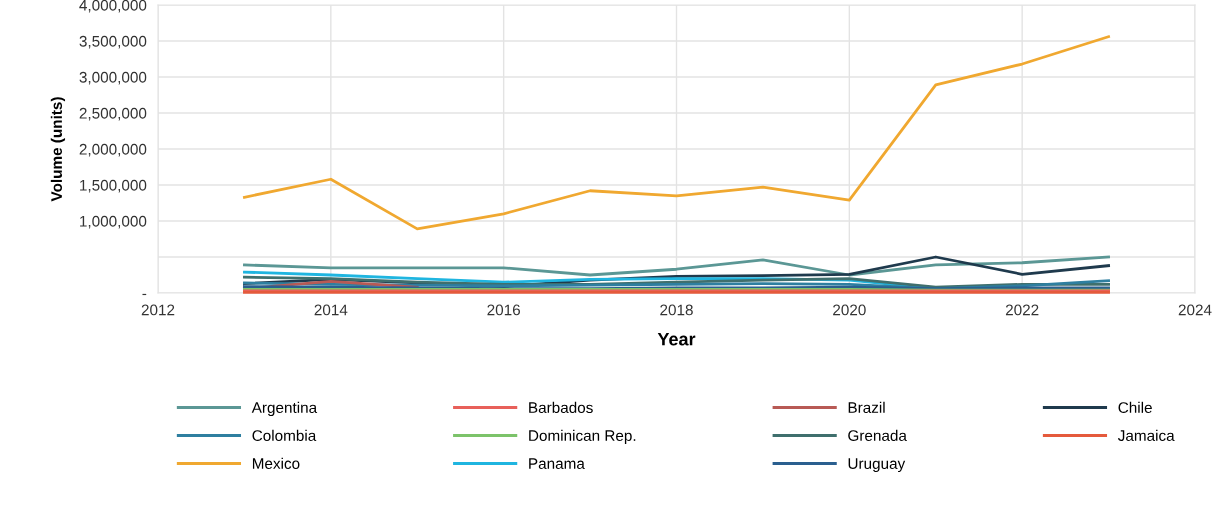 The image size is (1223, 520). I want to click on y-axis-title: Volume (units), so click(58, 149).